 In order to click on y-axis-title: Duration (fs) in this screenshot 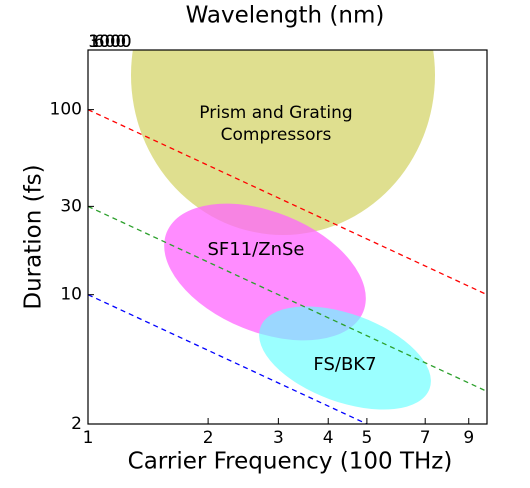, I will do `click(34, 236)`.